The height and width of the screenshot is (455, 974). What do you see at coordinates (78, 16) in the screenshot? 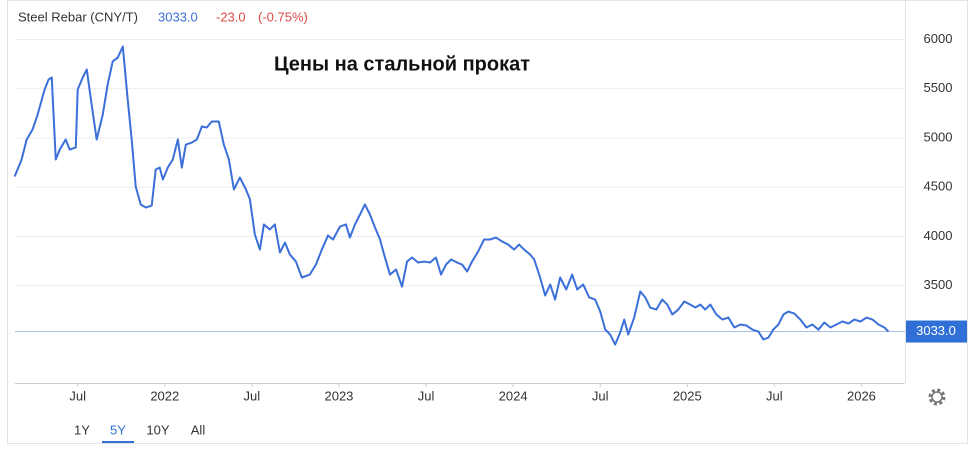
I see `instrument-name: Steel Rebar (CNY/T)` at bounding box center [78, 16].